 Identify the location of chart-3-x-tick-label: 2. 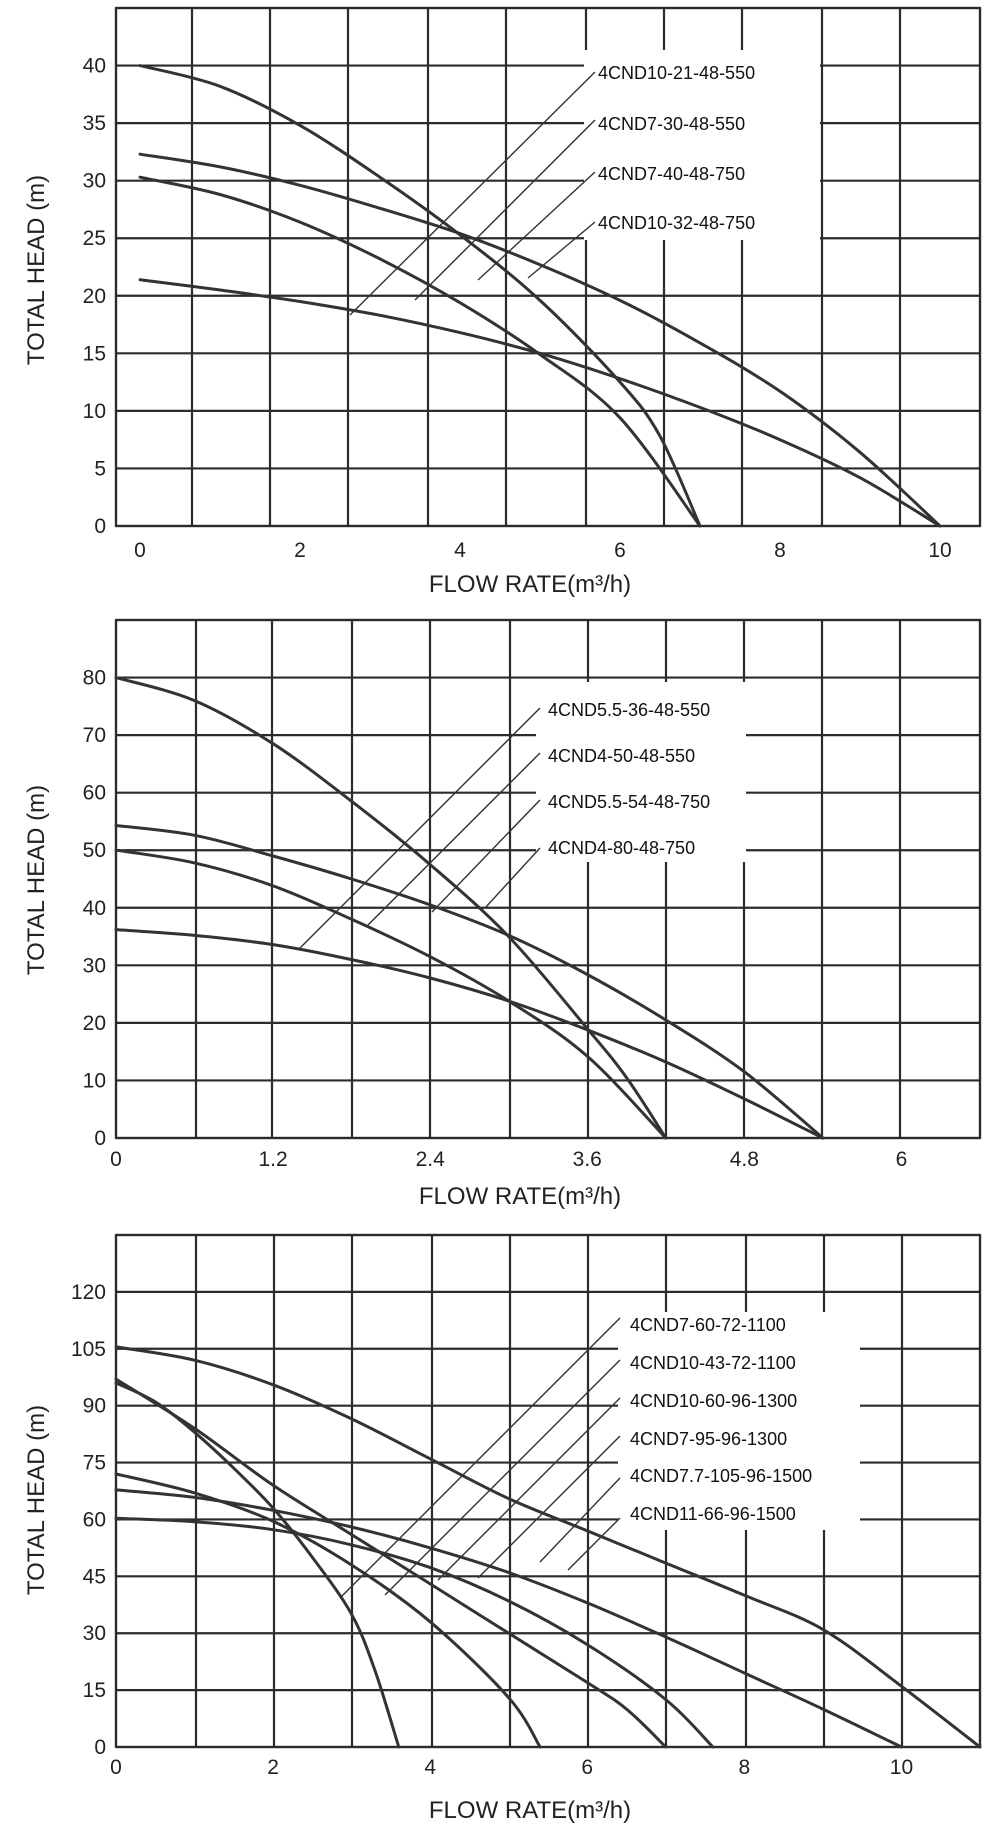
(273, 1767).